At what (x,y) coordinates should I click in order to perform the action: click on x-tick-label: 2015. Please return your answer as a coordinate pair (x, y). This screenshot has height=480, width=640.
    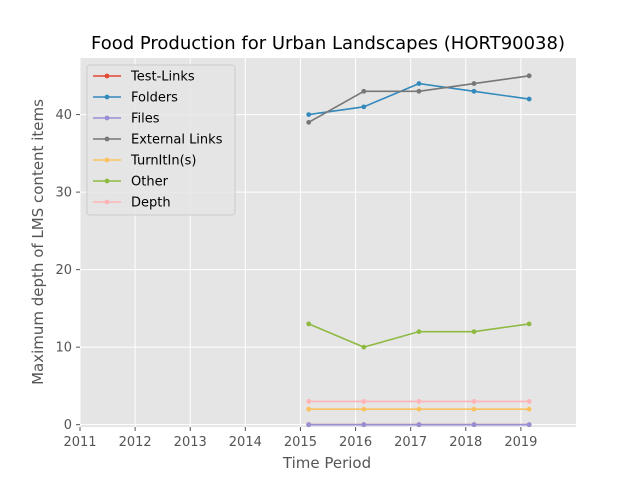
    Looking at the image, I should click on (300, 442).